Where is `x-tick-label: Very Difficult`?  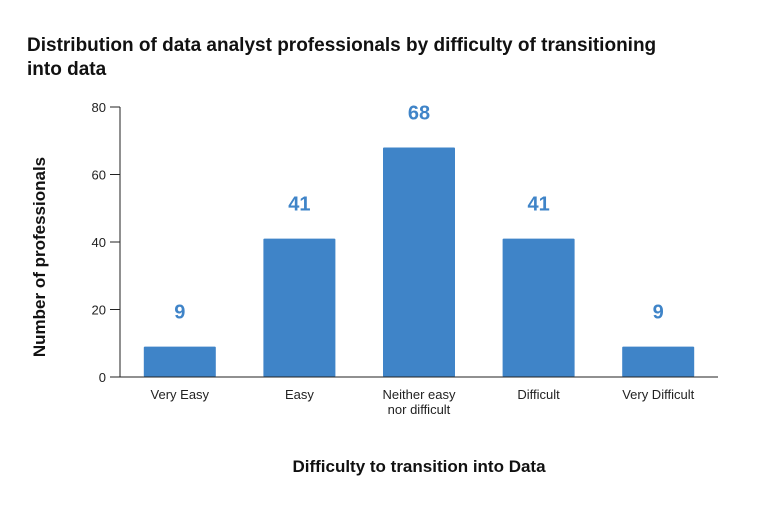 x-tick-label: Very Difficult is located at coordinates (658, 394).